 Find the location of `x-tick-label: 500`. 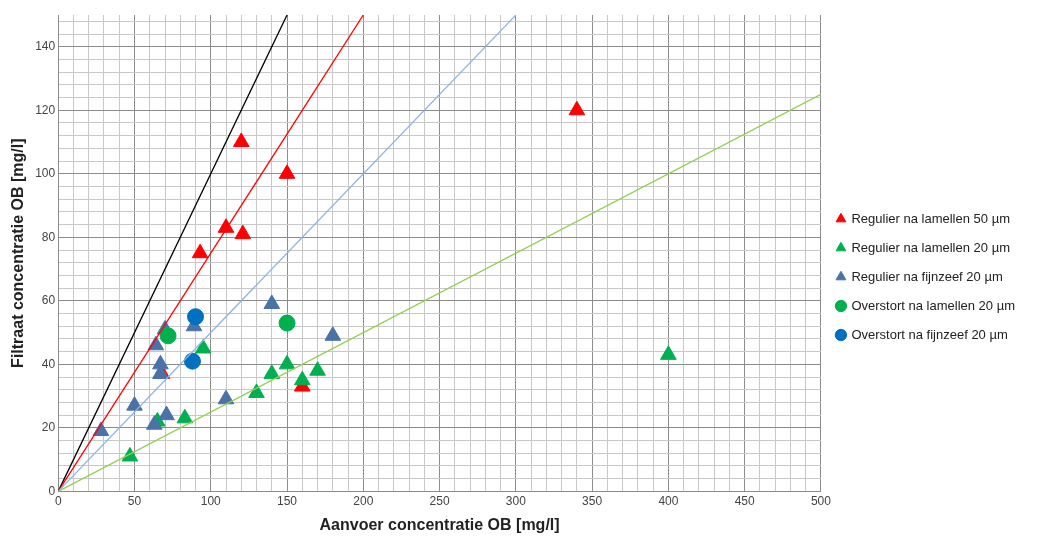

x-tick-label: 500 is located at coordinates (821, 500).